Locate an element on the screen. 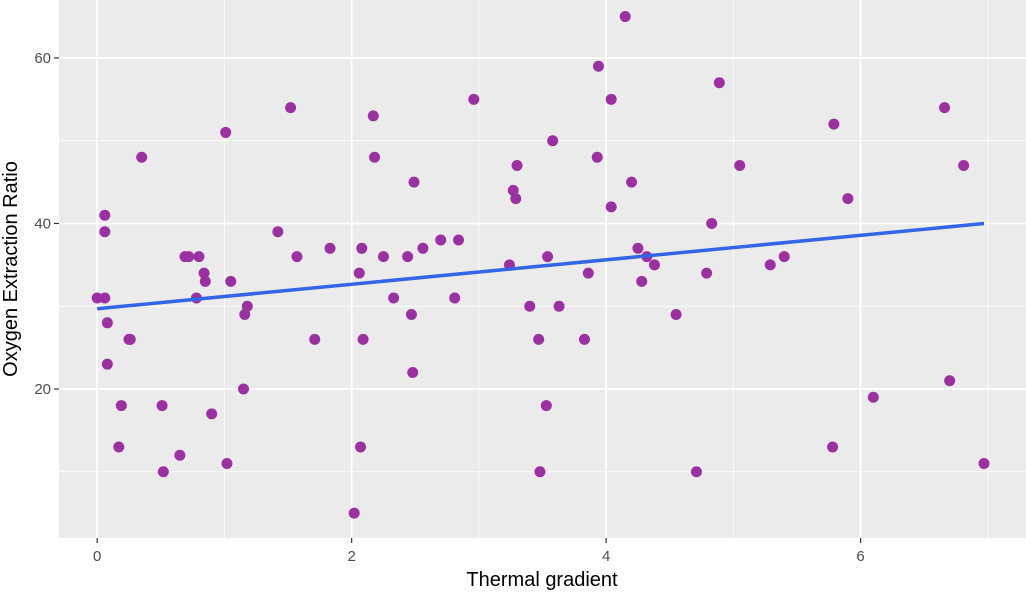 The height and width of the screenshot is (592, 1026). y-tick-label: 40 is located at coordinates (42, 223).